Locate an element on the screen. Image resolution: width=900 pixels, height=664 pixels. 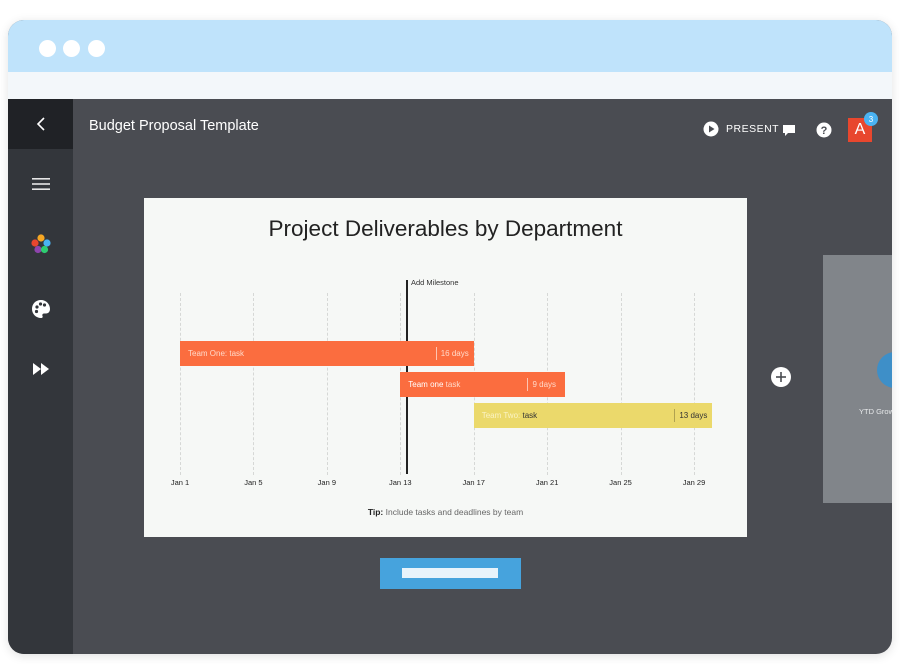
gantt-bar-duration: 16 days is located at coordinates (454, 353).